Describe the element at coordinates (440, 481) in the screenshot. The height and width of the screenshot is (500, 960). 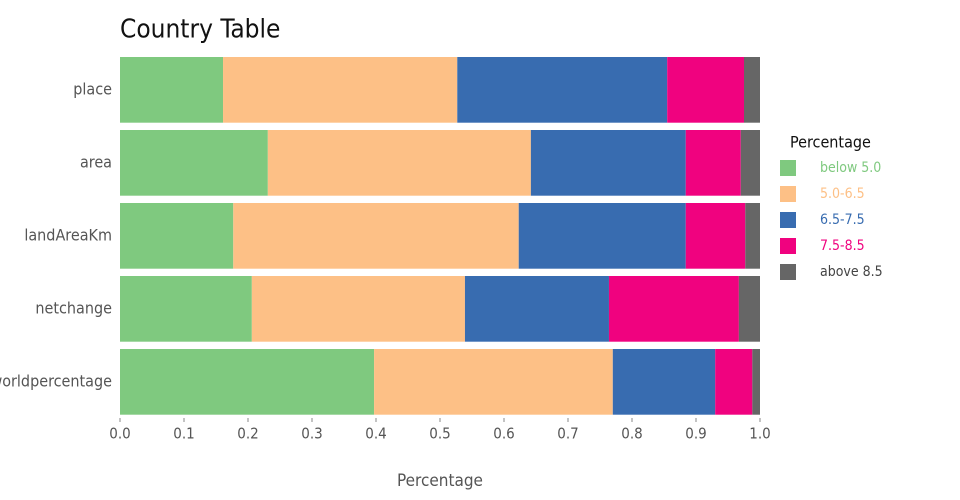
I see `x-axis-label: Percentage` at that location.